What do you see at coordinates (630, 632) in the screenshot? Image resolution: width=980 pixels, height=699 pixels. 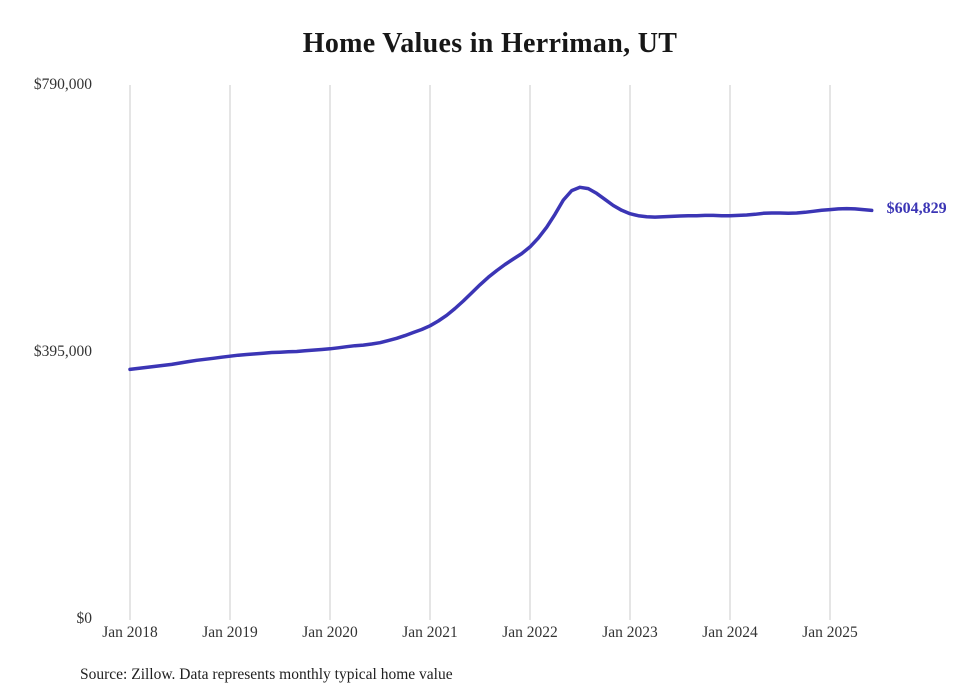 I see `x-tick-jan-2023: Jan 2023` at bounding box center [630, 632].